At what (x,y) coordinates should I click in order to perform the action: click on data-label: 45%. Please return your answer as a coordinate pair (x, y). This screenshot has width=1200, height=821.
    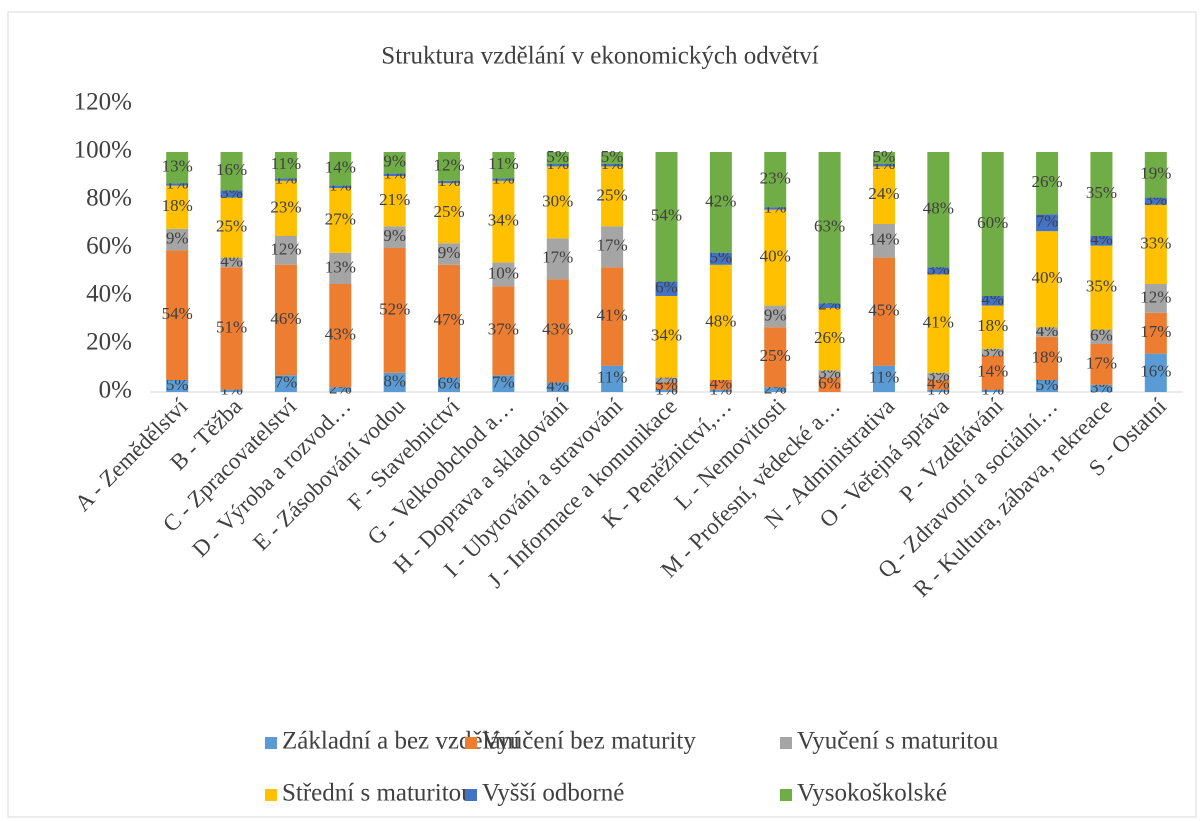
    Looking at the image, I should click on (883, 310).